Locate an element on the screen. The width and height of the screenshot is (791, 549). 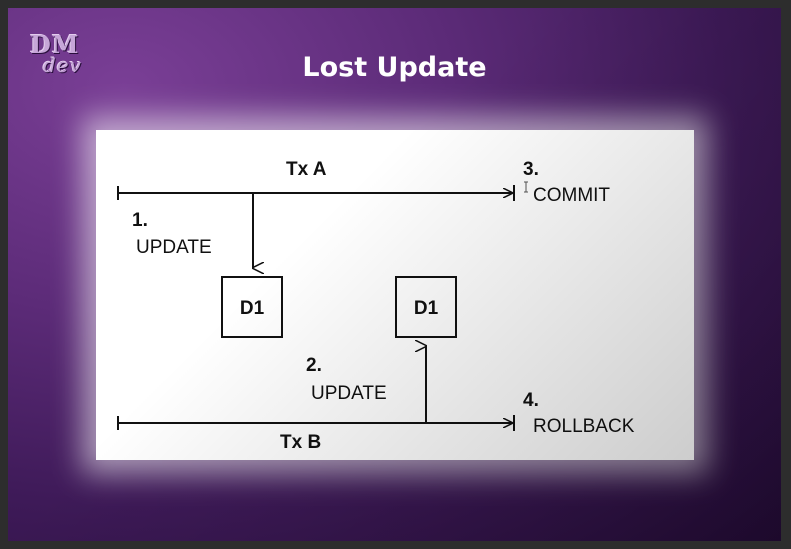
step-2-number: 2. is located at coordinates (314, 365).